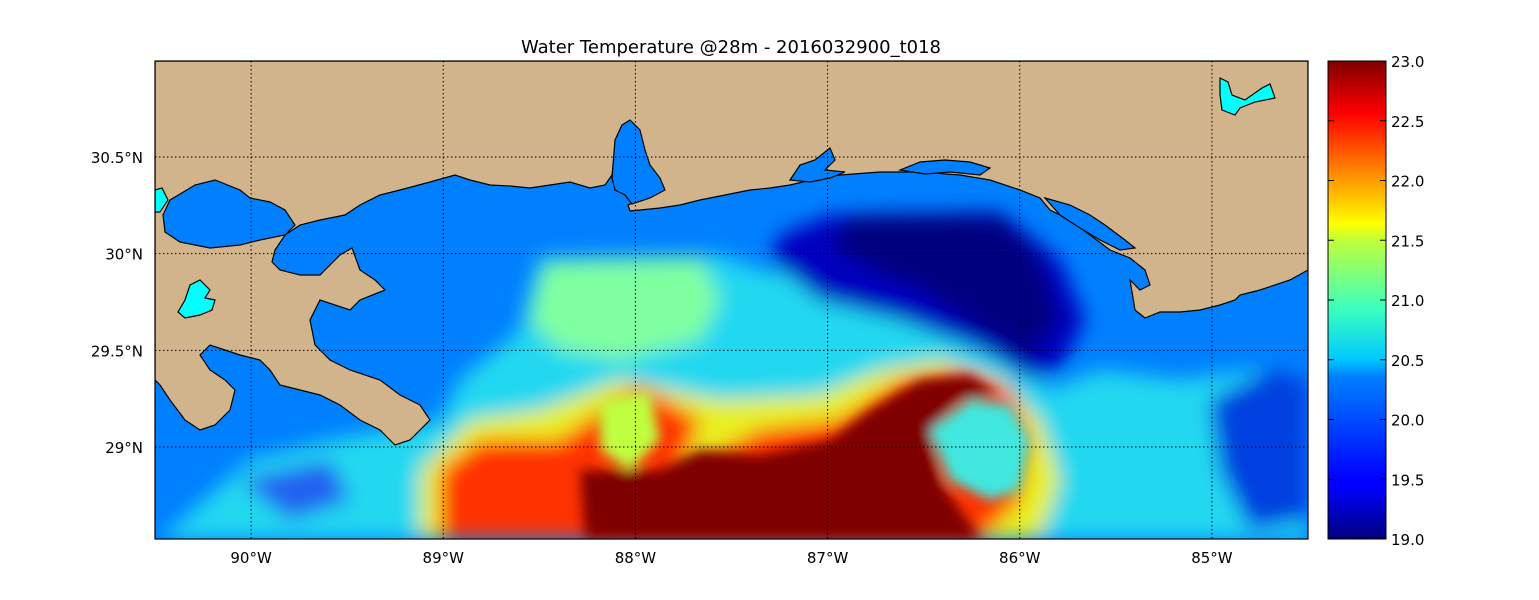 Image resolution: width=1539 pixels, height=600 pixels. I want to click on longitude-tick-label: 88°W, so click(636, 558).